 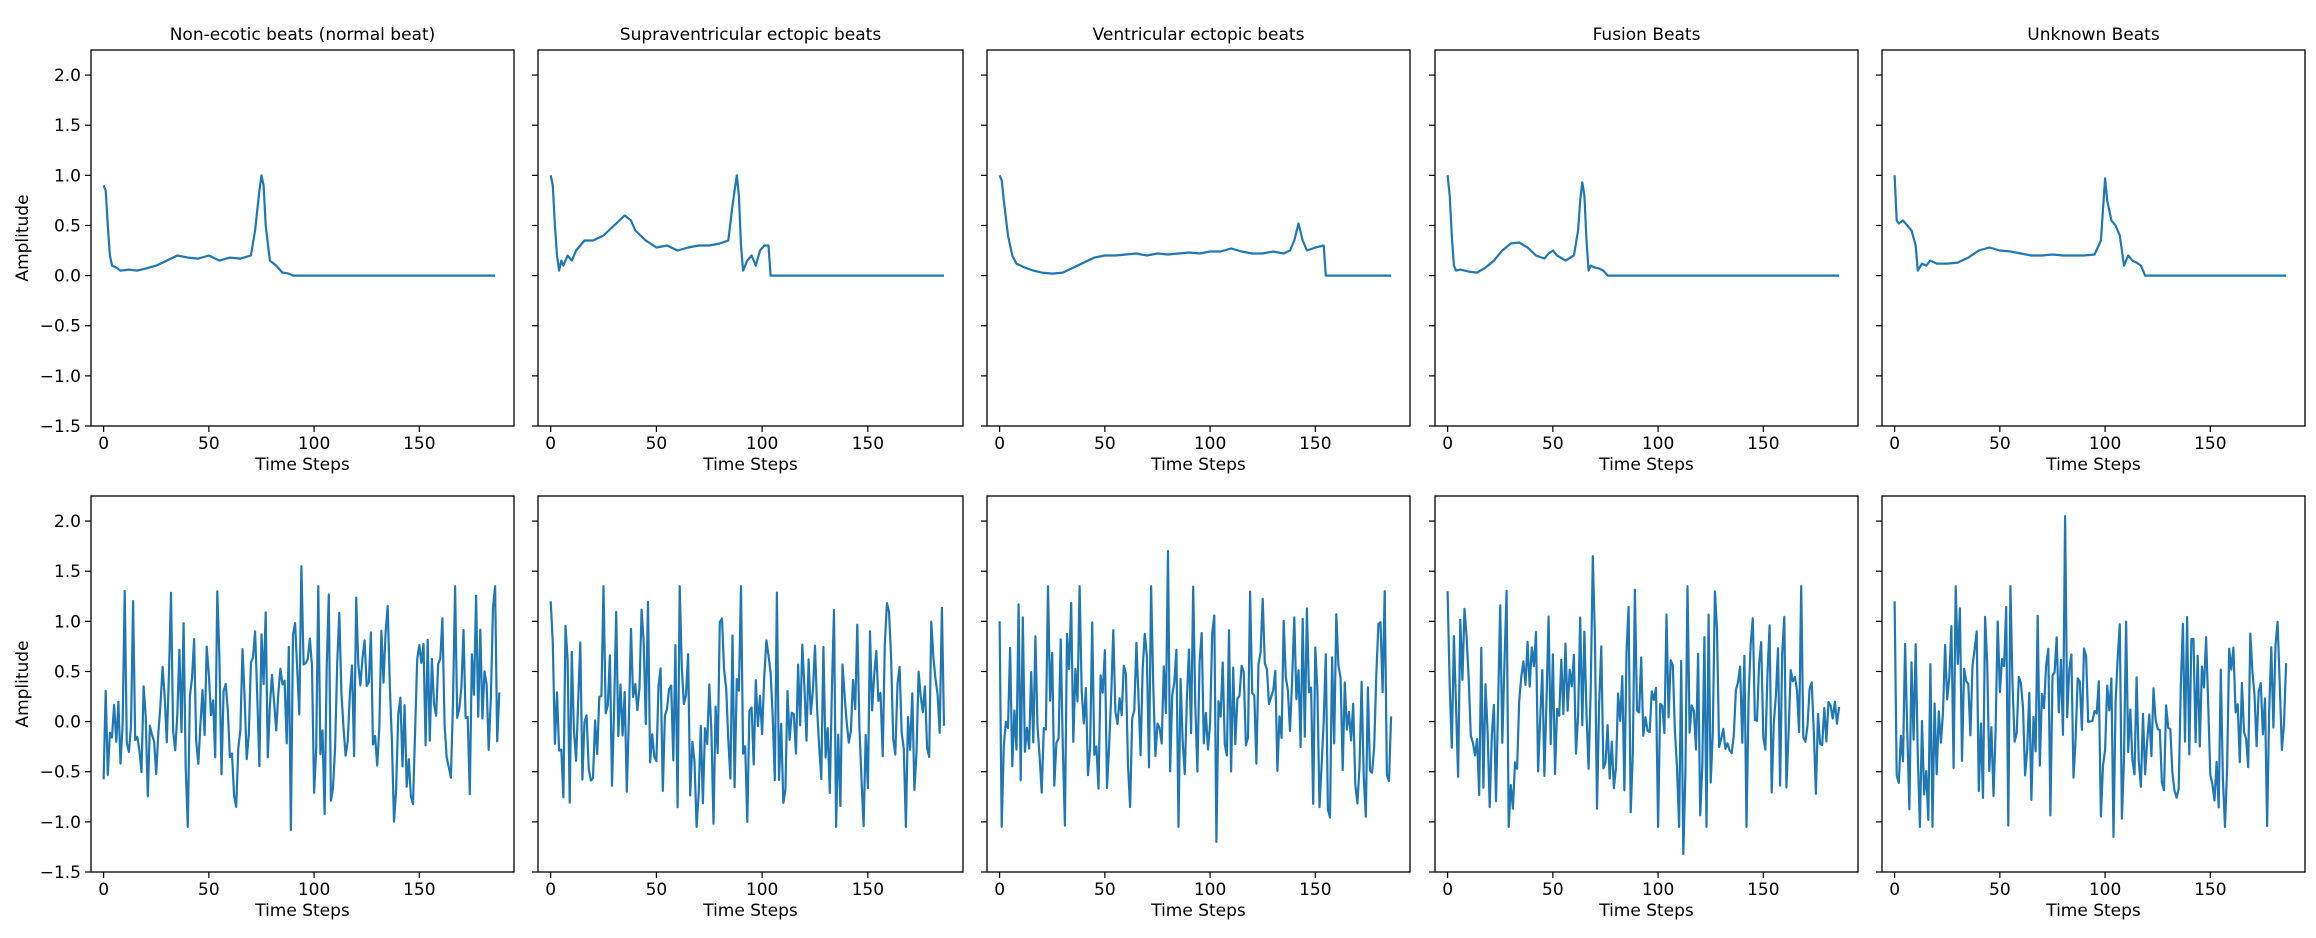 What do you see at coordinates (67, 672) in the screenshot?
I see `y-tick-label: 0.5` at bounding box center [67, 672].